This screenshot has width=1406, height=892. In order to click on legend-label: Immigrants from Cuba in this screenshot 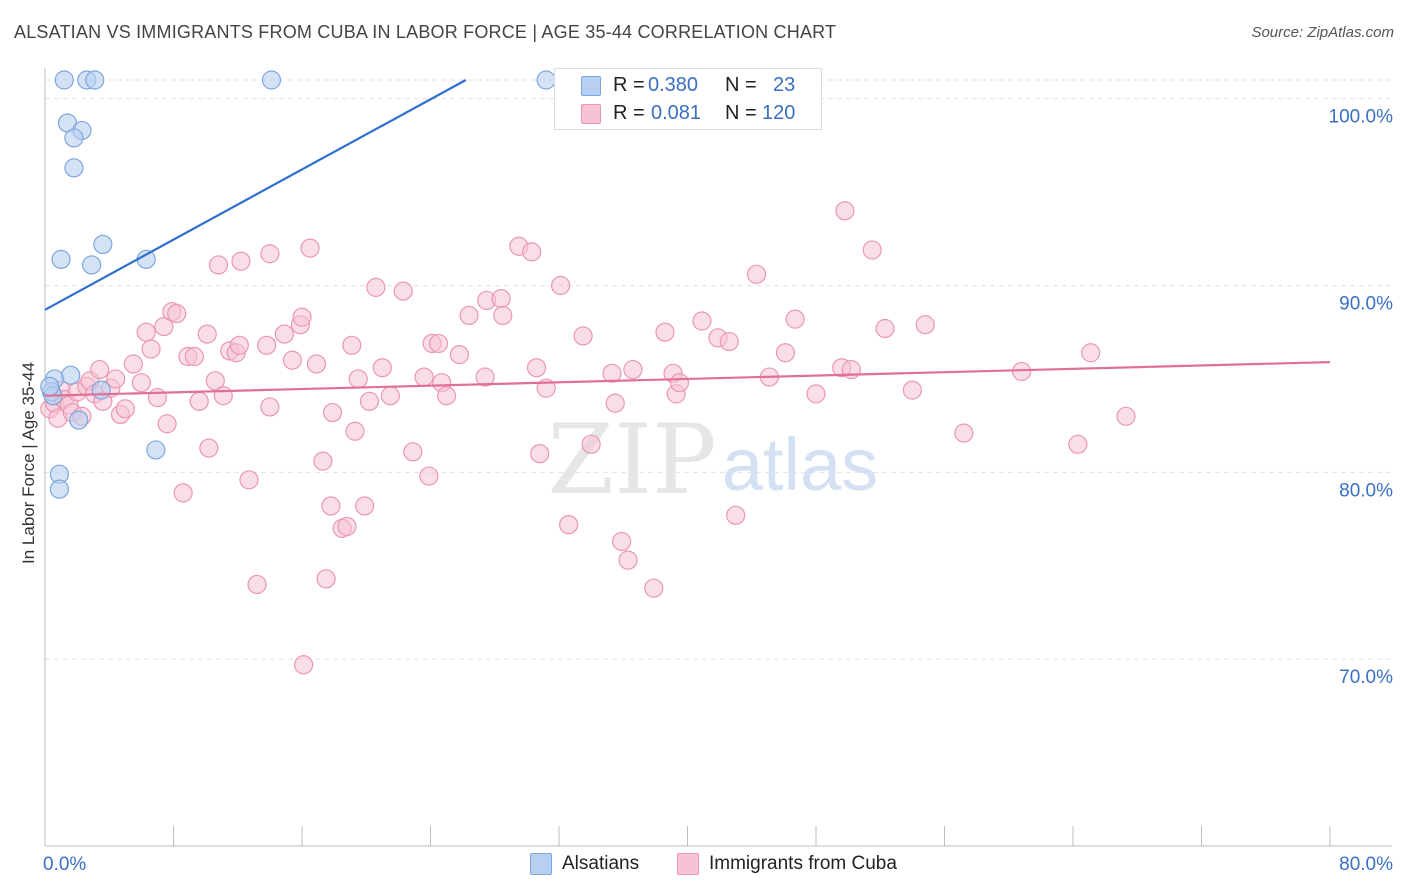, I will do `click(803, 863)`.